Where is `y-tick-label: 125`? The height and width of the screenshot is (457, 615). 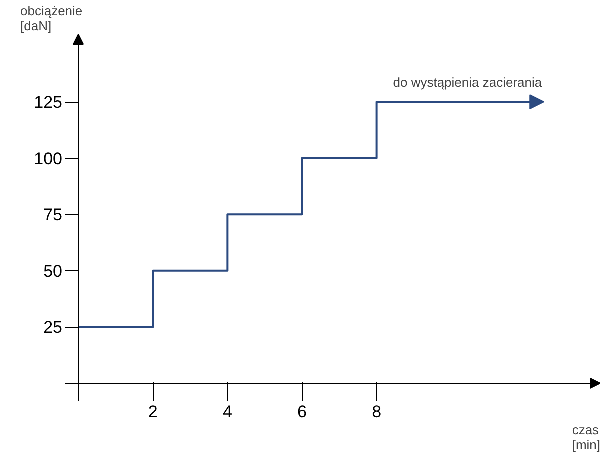 y-tick-label: 125 is located at coordinates (48, 102).